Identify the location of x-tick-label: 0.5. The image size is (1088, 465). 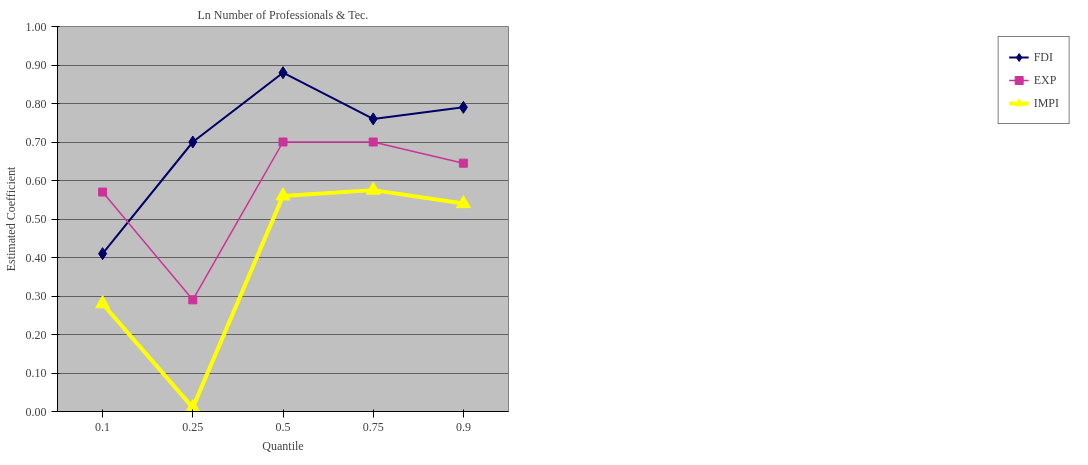
(283, 426).